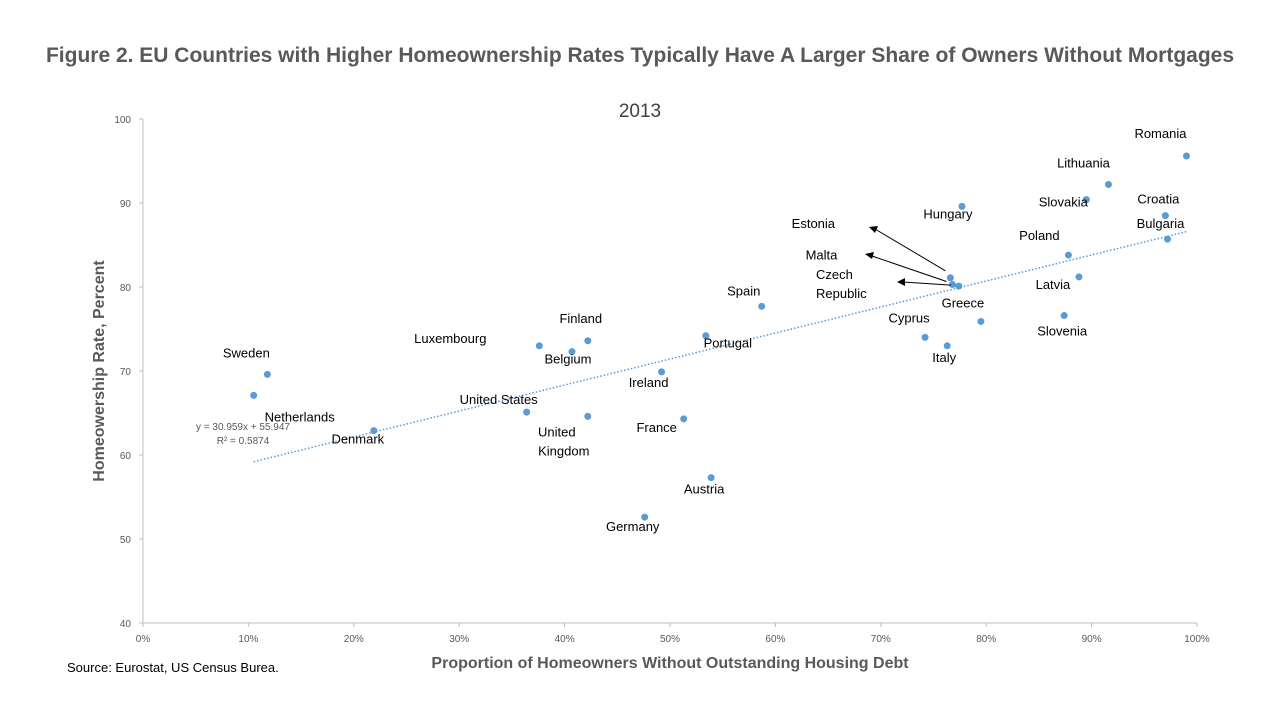 The image size is (1280, 720). What do you see at coordinates (567, 359) in the screenshot?
I see `point-label: Belgium` at bounding box center [567, 359].